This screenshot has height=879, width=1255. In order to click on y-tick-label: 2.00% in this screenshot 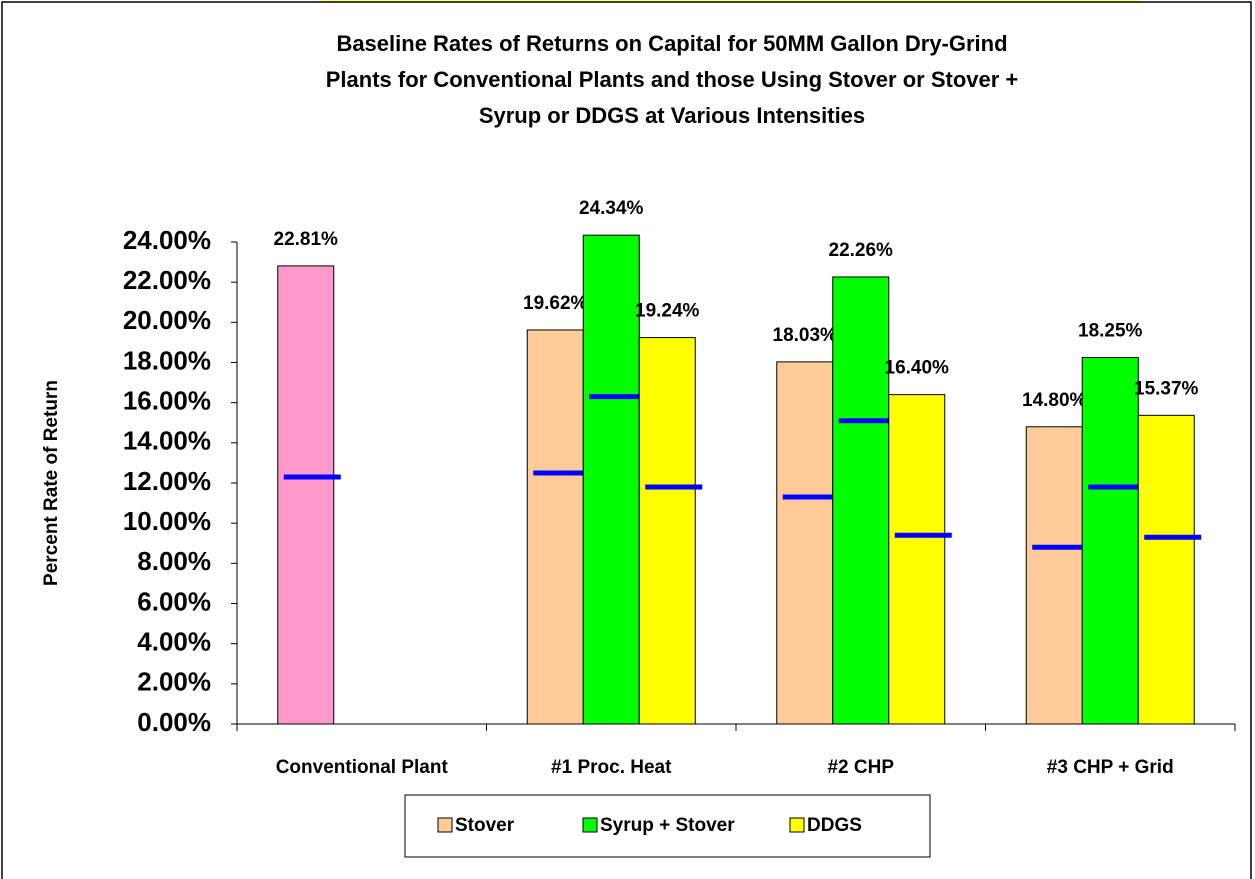, I will do `click(174, 682)`.